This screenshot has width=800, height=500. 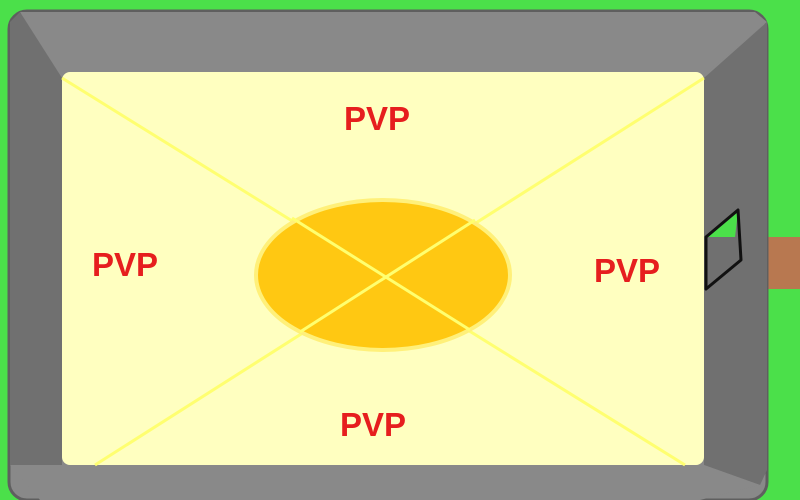 I want to click on stone-wall-left-face, so click(x=36, y=238).